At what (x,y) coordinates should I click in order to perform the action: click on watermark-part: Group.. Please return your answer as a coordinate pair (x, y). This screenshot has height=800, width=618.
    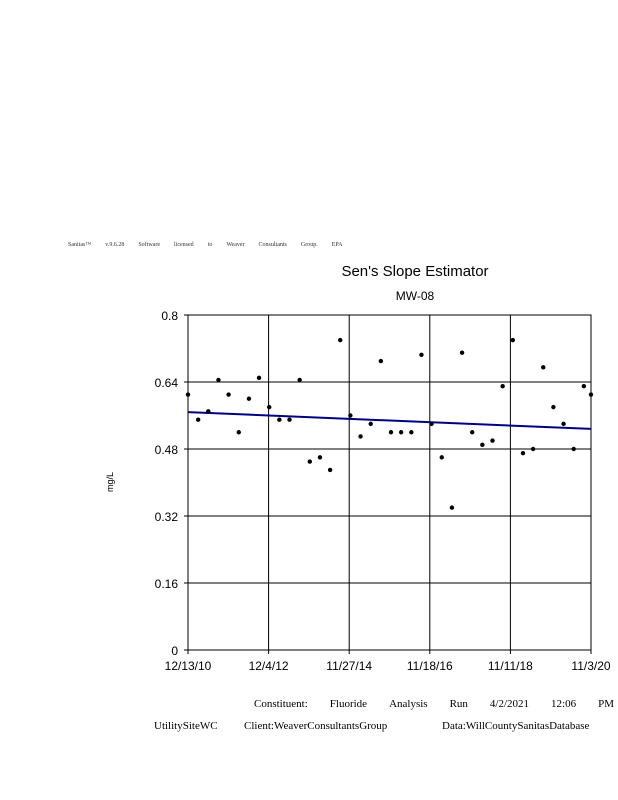
    Looking at the image, I should click on (309, 245).